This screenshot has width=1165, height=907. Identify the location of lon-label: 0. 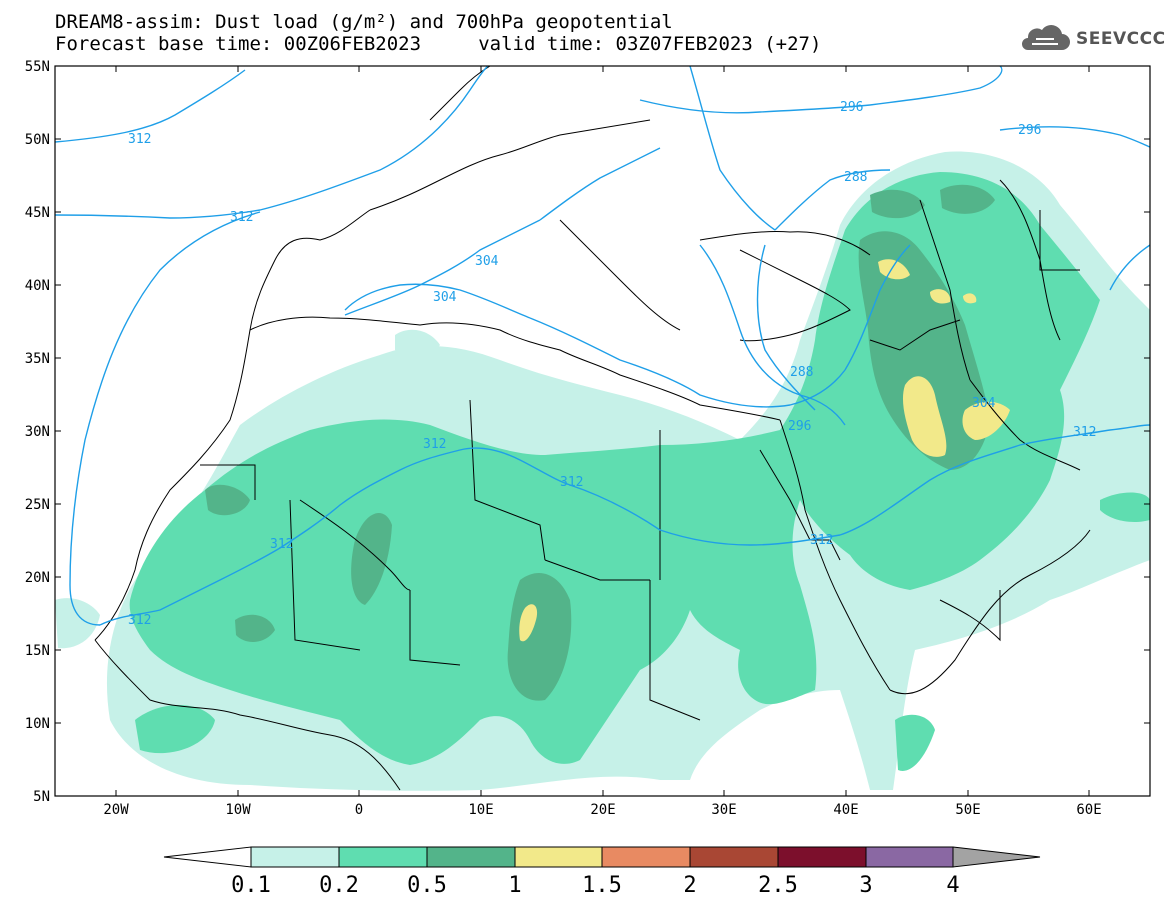
(359, 810).